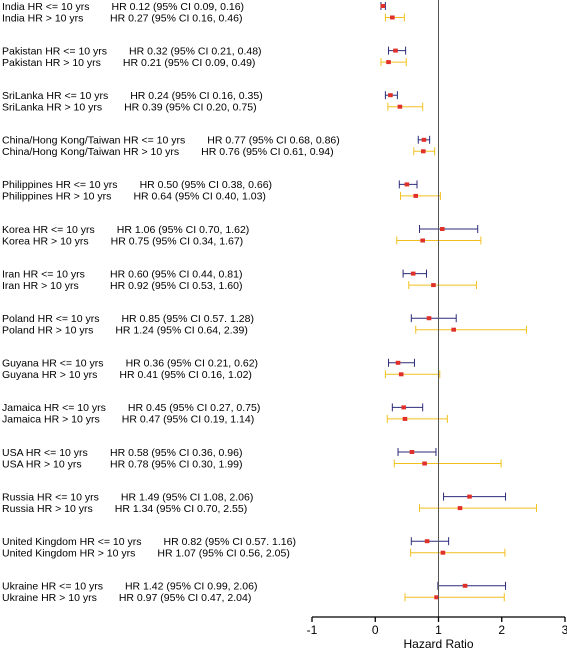 The width and height of the screenshot is (567, 655). I want to click on row-stat: HR 1.07 (95% CI 0.56, 2.05), so click(223, 554).